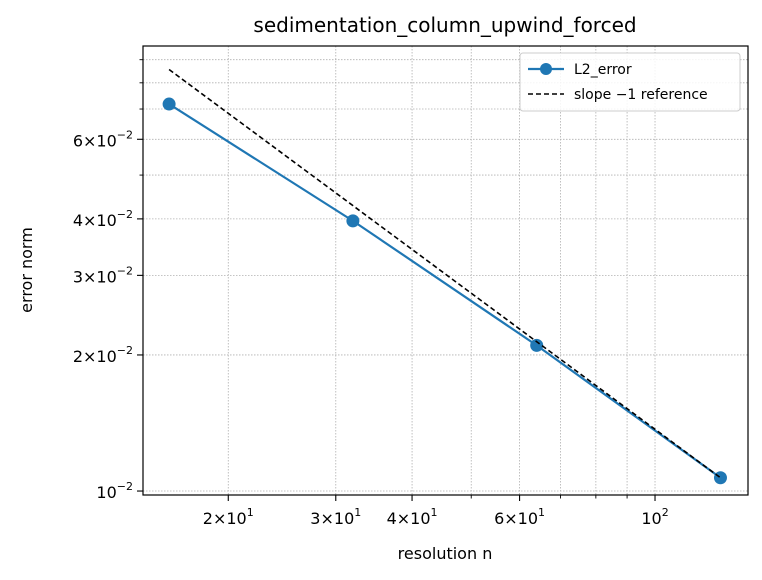 Image resolution: width=762 pixels, height=580 pixels. Describe the element at coordinates (103, 139) in the screenshot. I see `y-tick-label: 6×10⁻²` at that location.